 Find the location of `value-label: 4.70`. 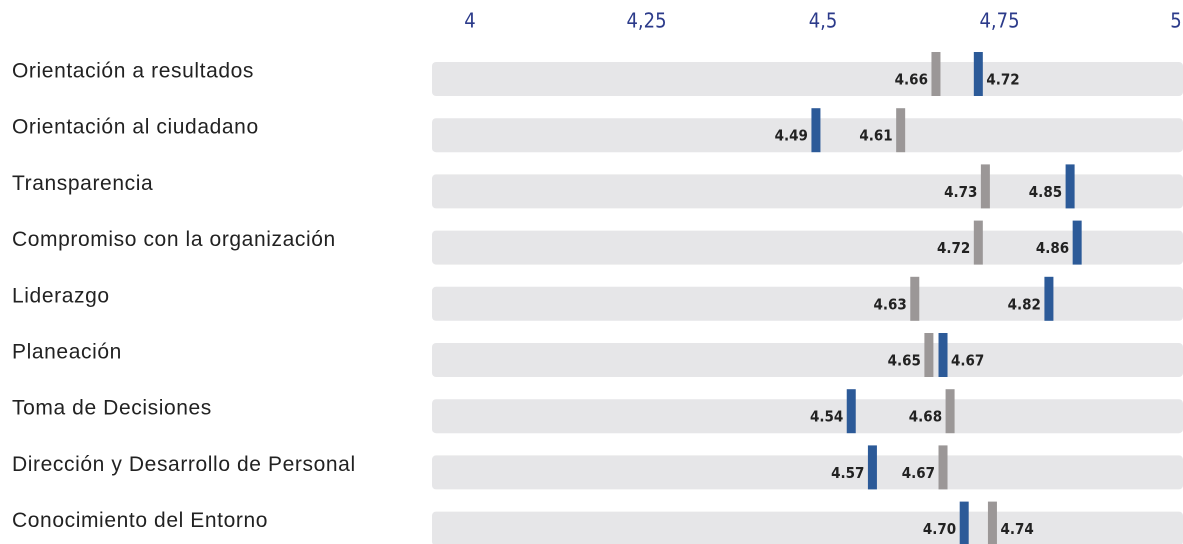

value-label: 4.70 is located at coordinates (939, 529).